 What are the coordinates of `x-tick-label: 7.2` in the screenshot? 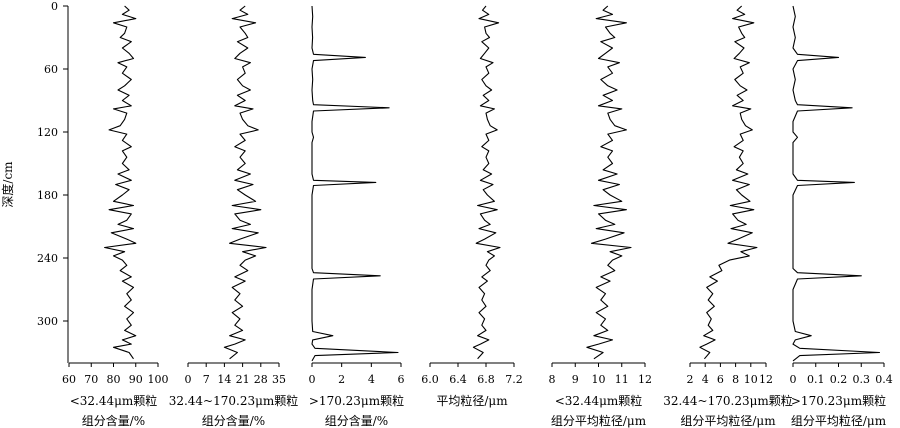 It's located at (514, 379).